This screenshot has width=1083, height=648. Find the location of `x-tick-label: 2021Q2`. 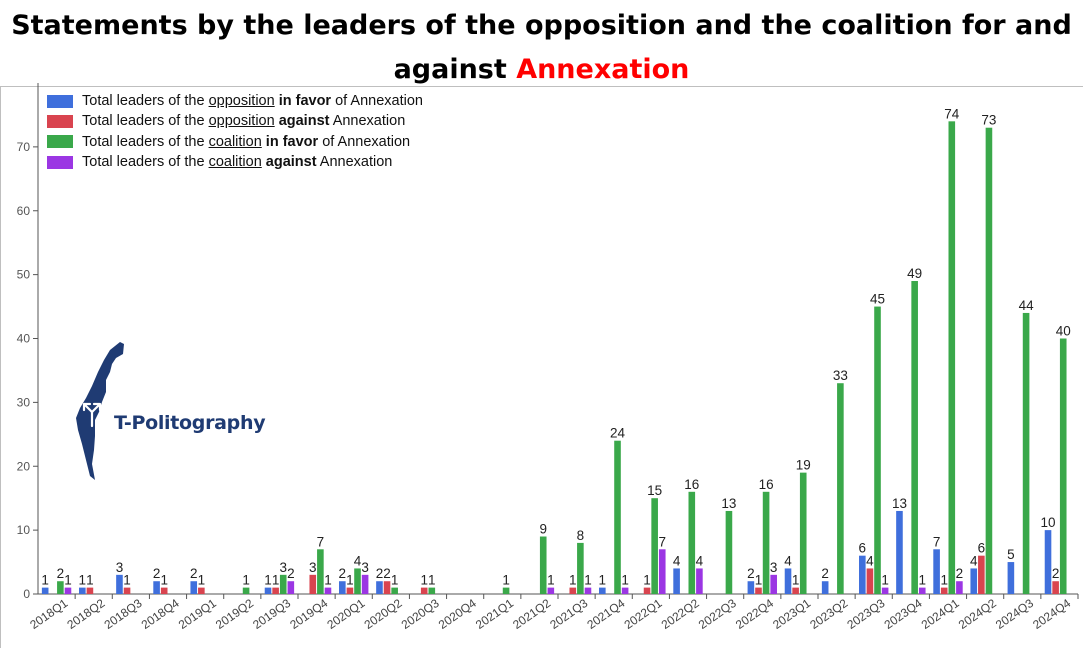

x-tick-label: 2021Q2 is located at coordinates (531, 614).